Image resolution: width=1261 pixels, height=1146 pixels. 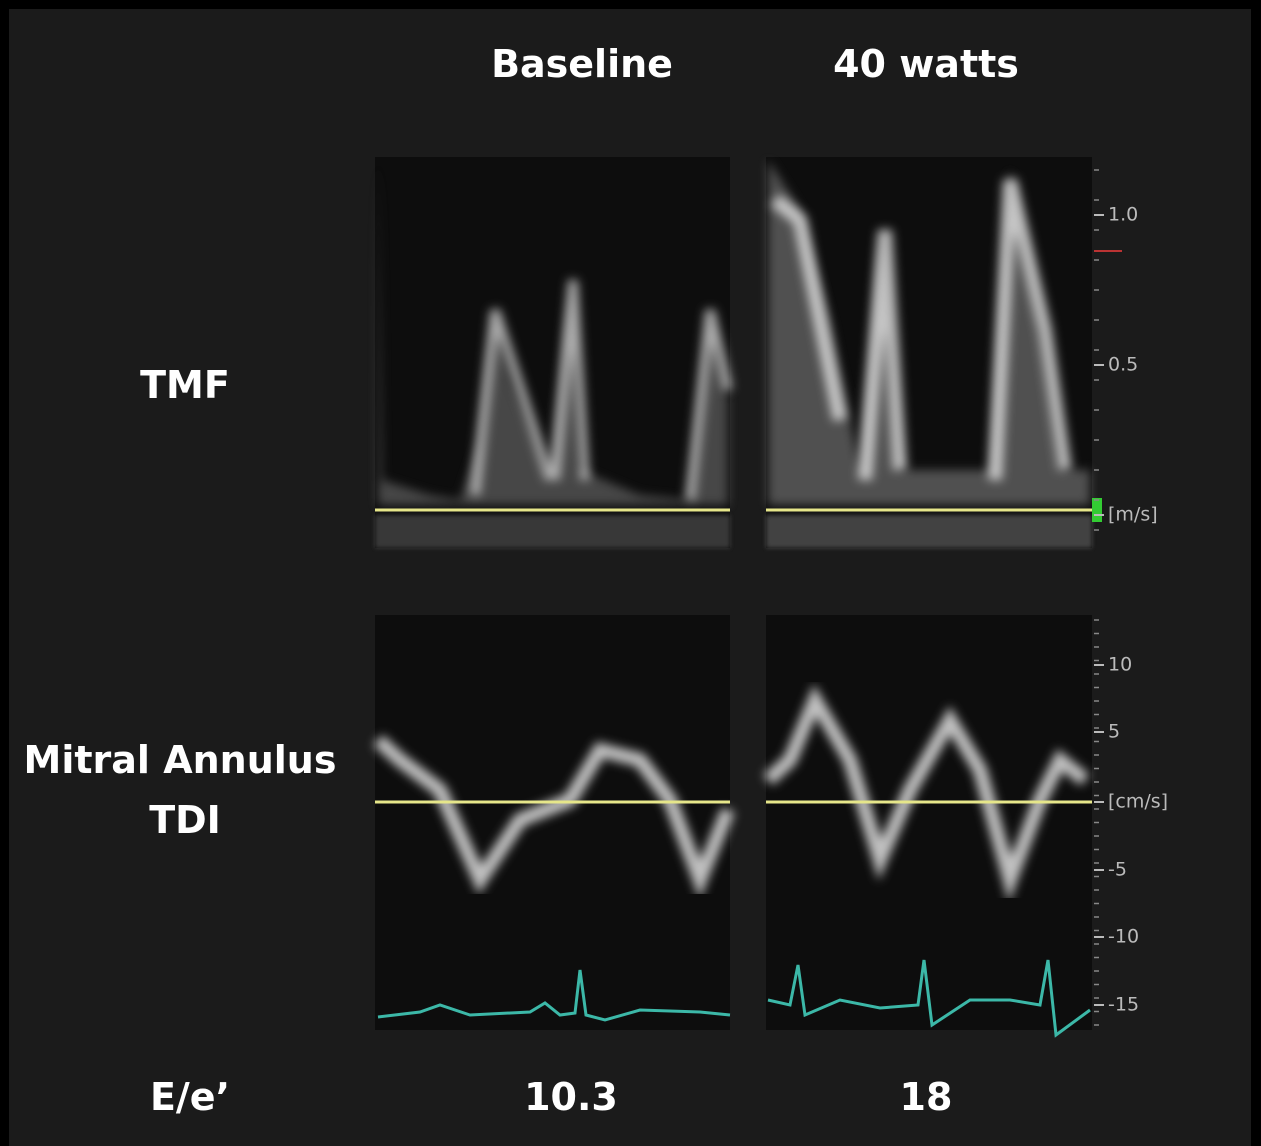 What do you see at coordinates (927, 826) in the screenshot?
I see `tdi-40w-image` at bounding box center [927, 826].